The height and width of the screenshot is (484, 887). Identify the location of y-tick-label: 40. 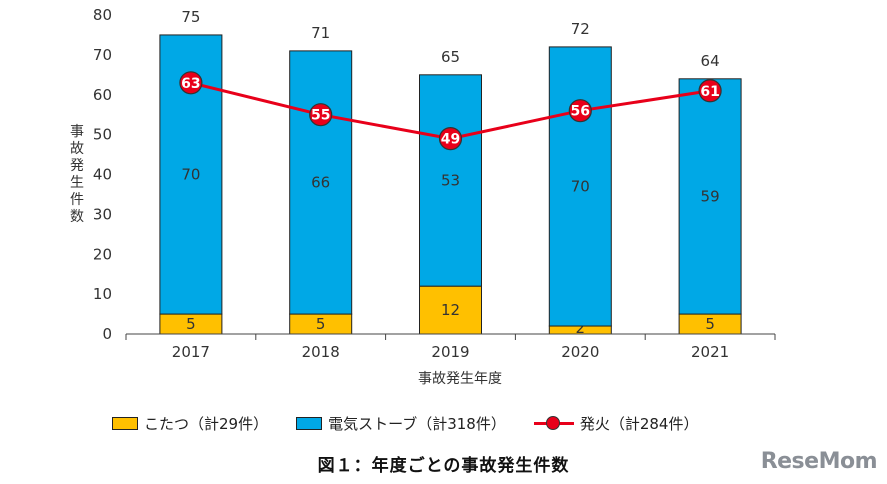
(102, 175).